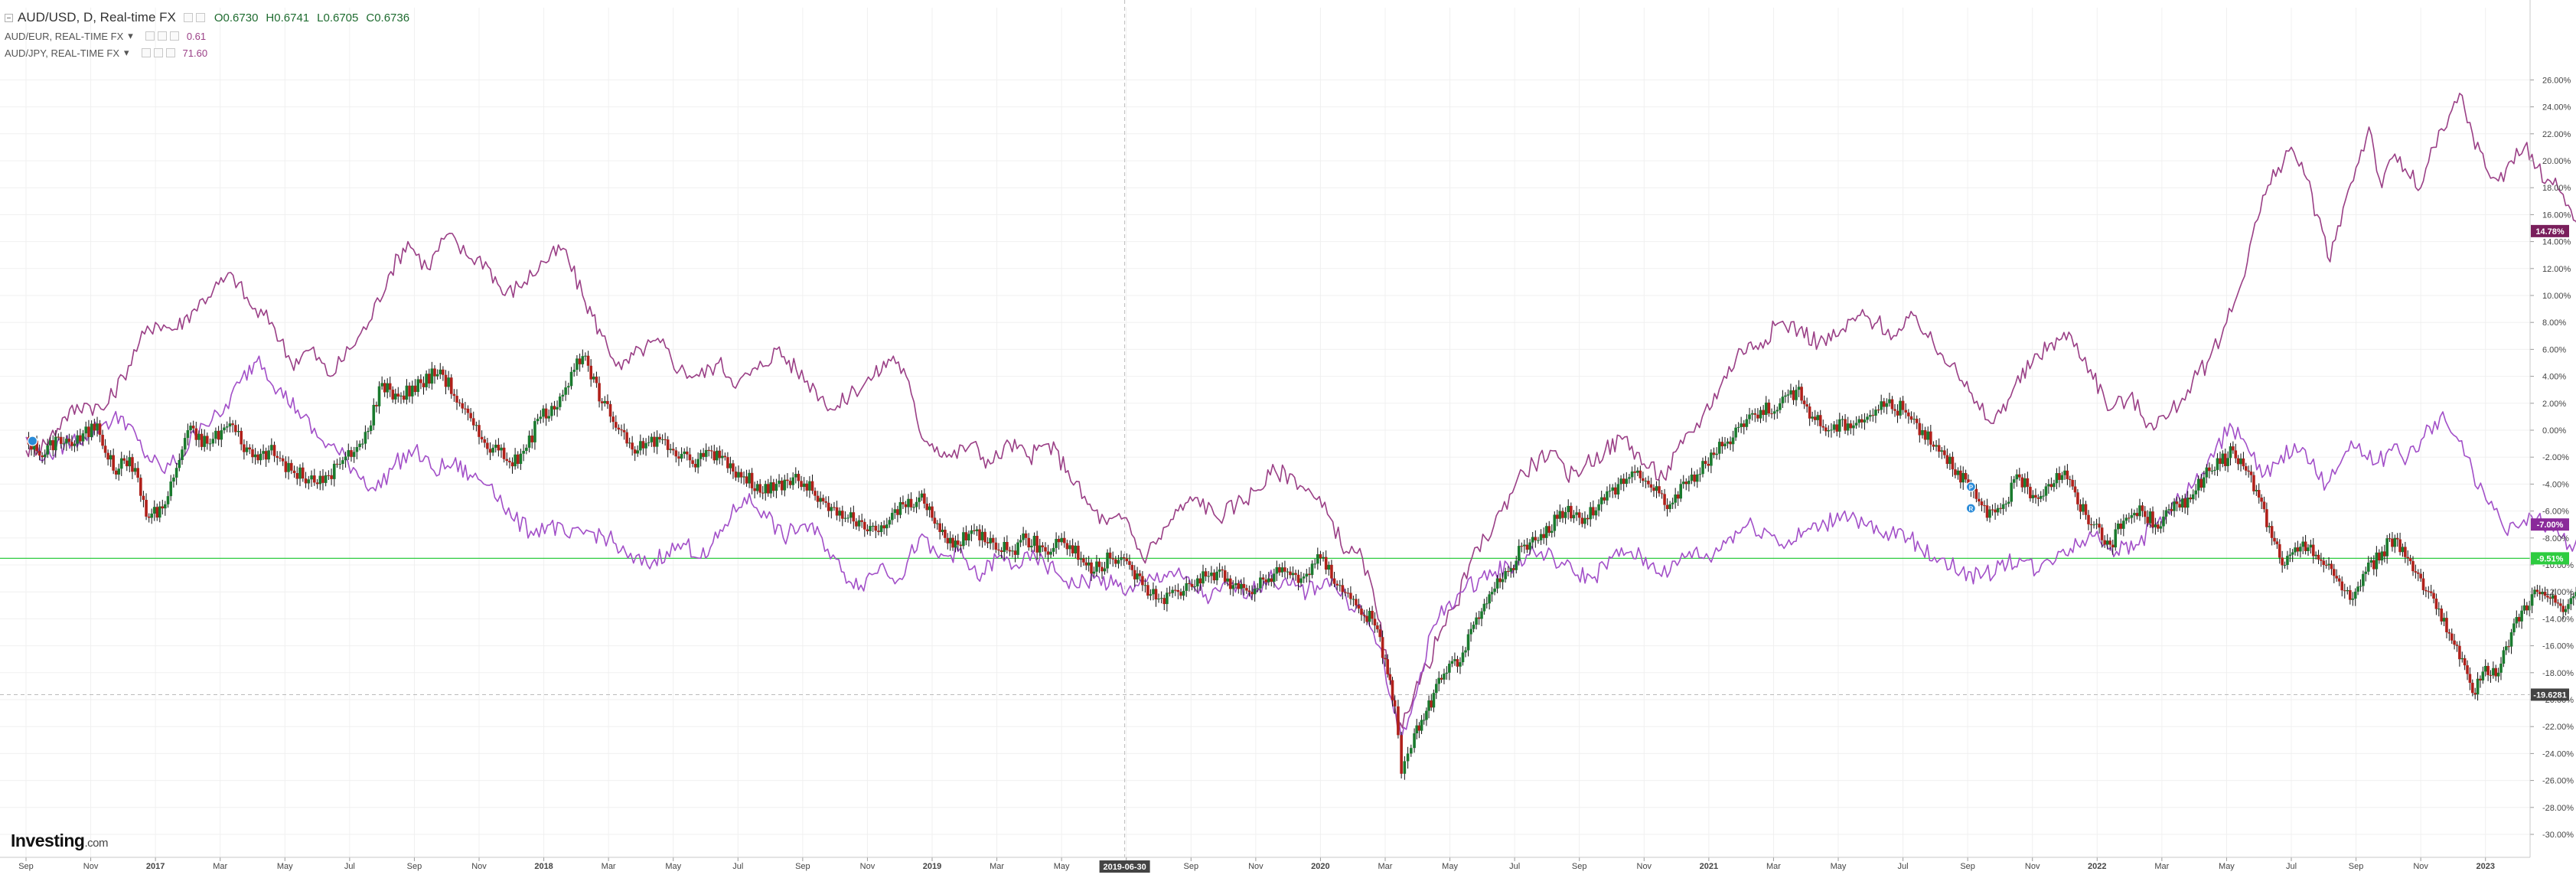 This screenshot has width=2576, height=878. What do you see at coordinates (2556, 162) in the screenshot?
I see `y-tick-label: 20.00%` at bounding box center [2556, 162].